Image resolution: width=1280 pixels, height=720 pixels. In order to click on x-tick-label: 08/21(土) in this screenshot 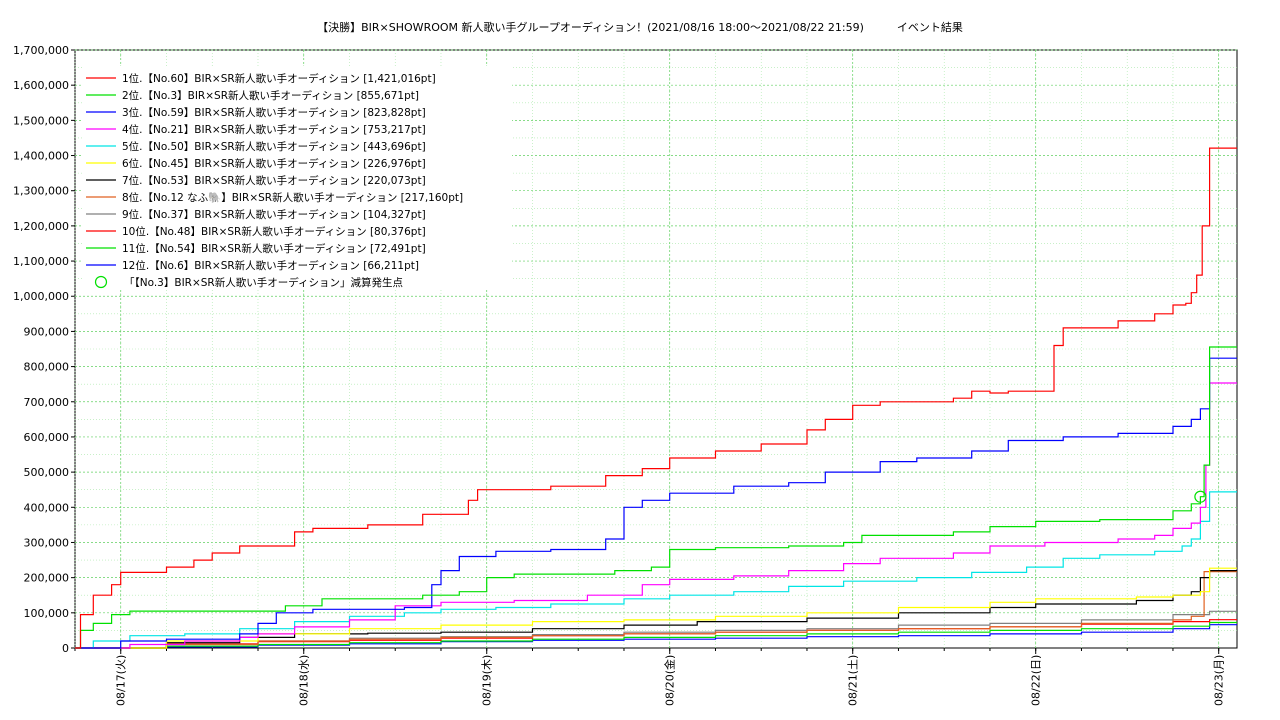, I will do `click(853, 680)`.